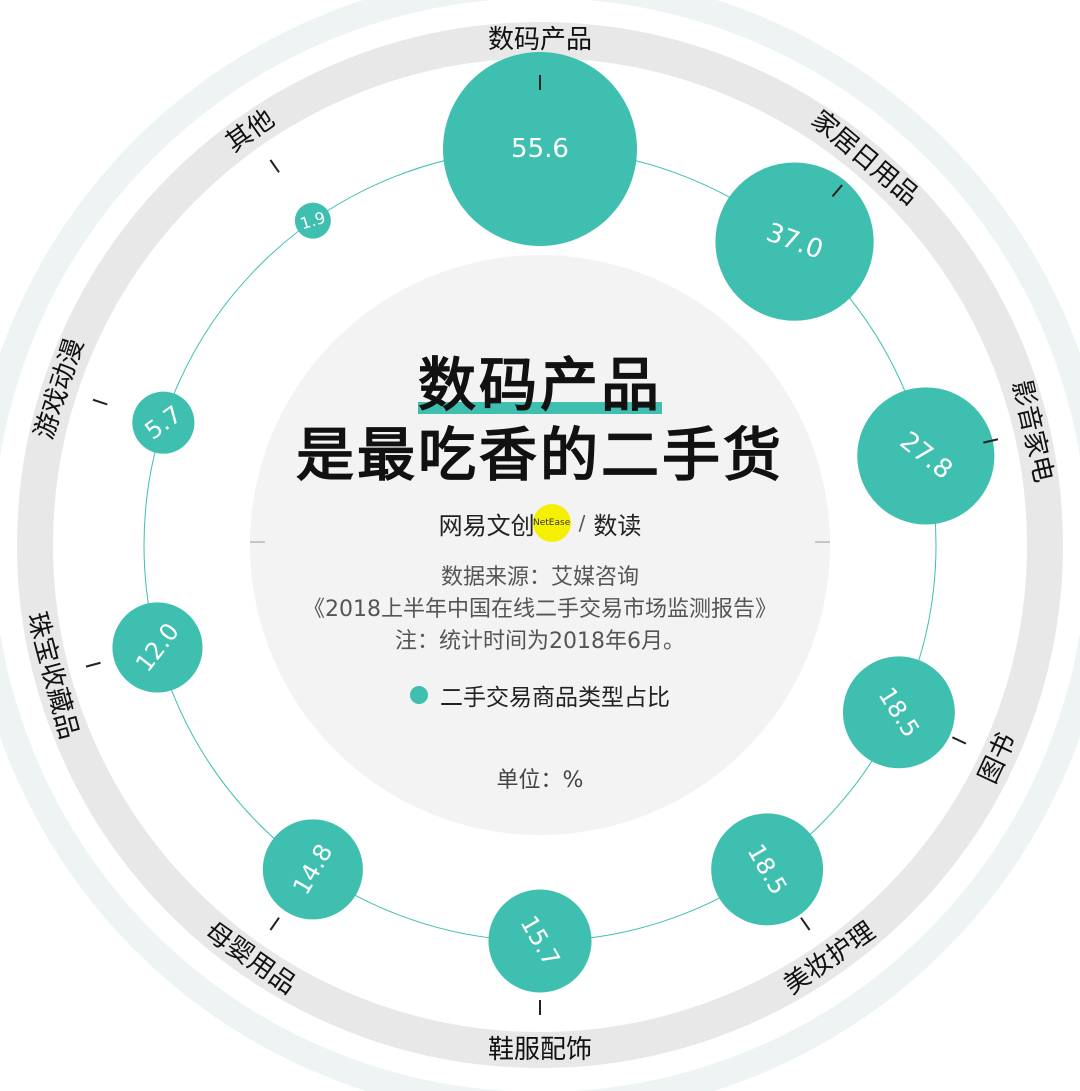  I want to click on bubble-value-label-0: 55.6, so click(540, 149).